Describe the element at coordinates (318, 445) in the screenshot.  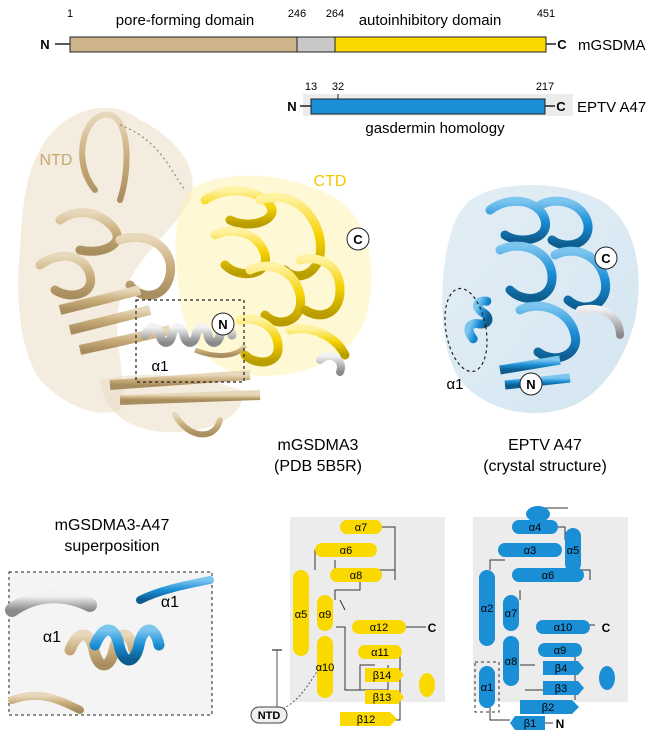
I see `mgsdma3-title: mGSDMA3` at that location.